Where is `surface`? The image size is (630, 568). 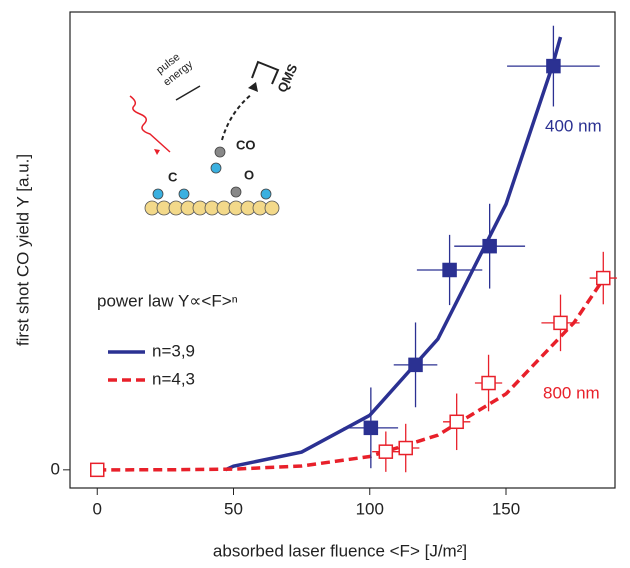 surface is located at coordinates (212, 208).